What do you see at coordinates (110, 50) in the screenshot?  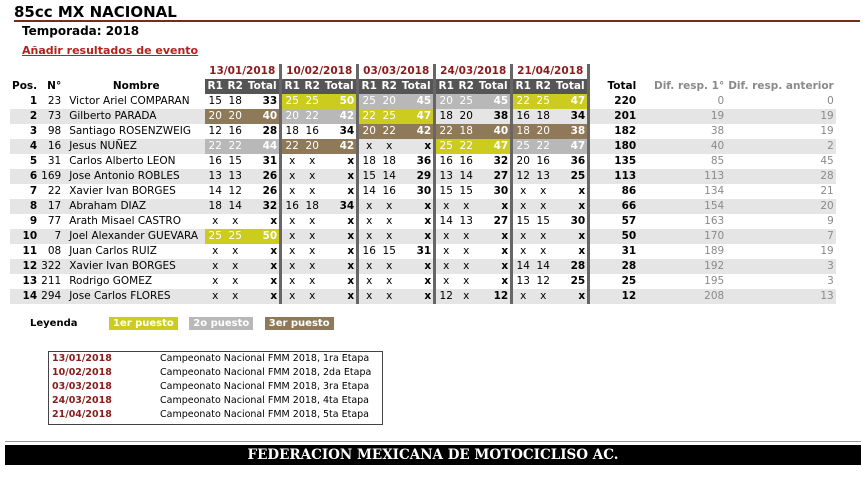 I see `add-event-results-link: Añadir resultados de evento` at bounding box center [110, 50].